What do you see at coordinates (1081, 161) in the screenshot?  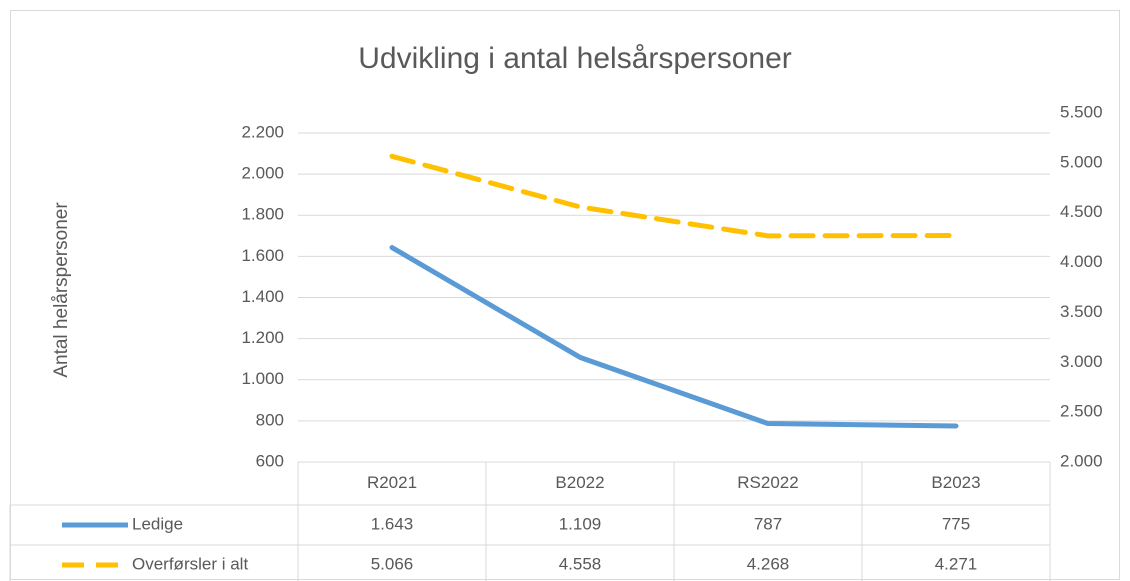 I see `y2-tick-label: 5.000` at bounding box center [1081, 161].